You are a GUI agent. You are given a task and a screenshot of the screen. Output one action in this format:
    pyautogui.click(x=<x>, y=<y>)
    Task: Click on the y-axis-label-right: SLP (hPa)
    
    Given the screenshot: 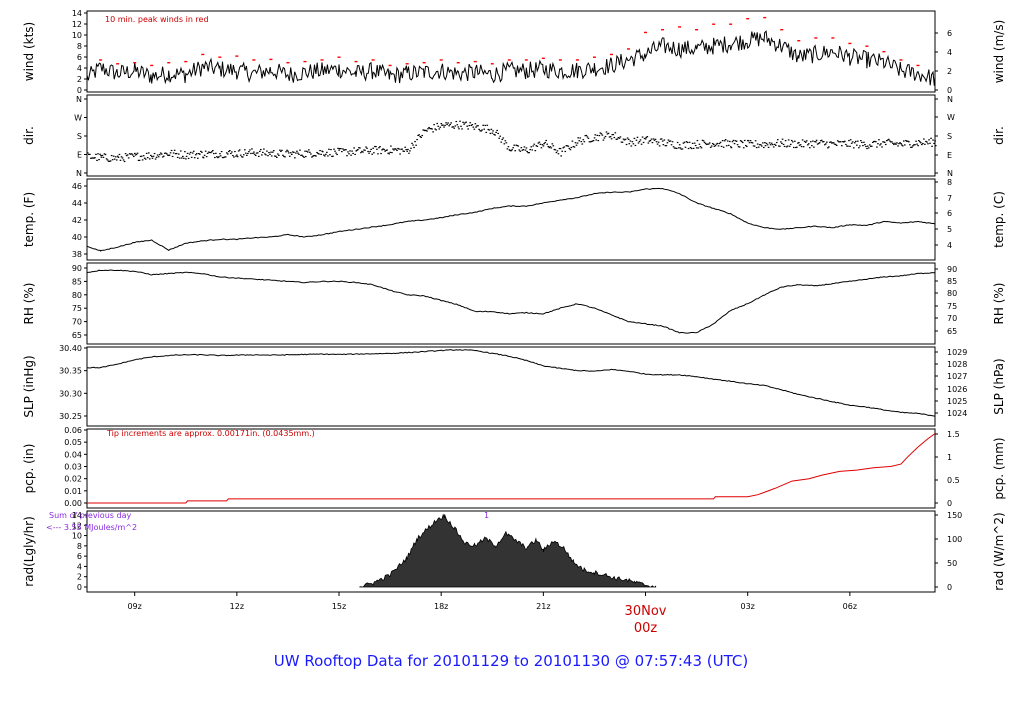 What is the action you would take?
    pyautogui.click(x=999, y=386)
    